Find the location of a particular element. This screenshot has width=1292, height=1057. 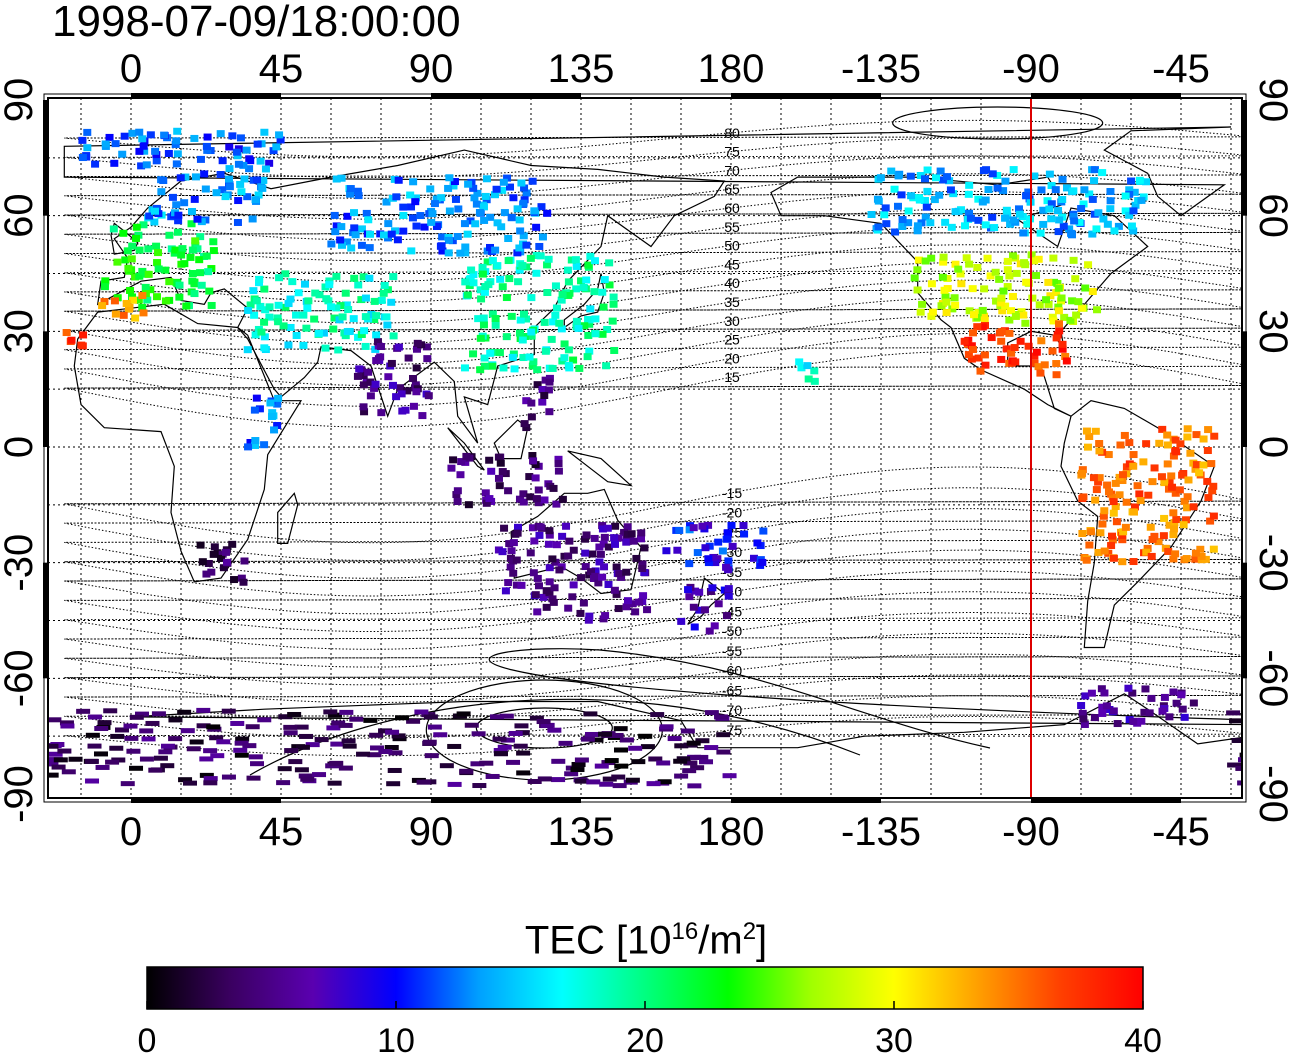

y-tick-label-right: -30 is located at coordinates (1271, 563).